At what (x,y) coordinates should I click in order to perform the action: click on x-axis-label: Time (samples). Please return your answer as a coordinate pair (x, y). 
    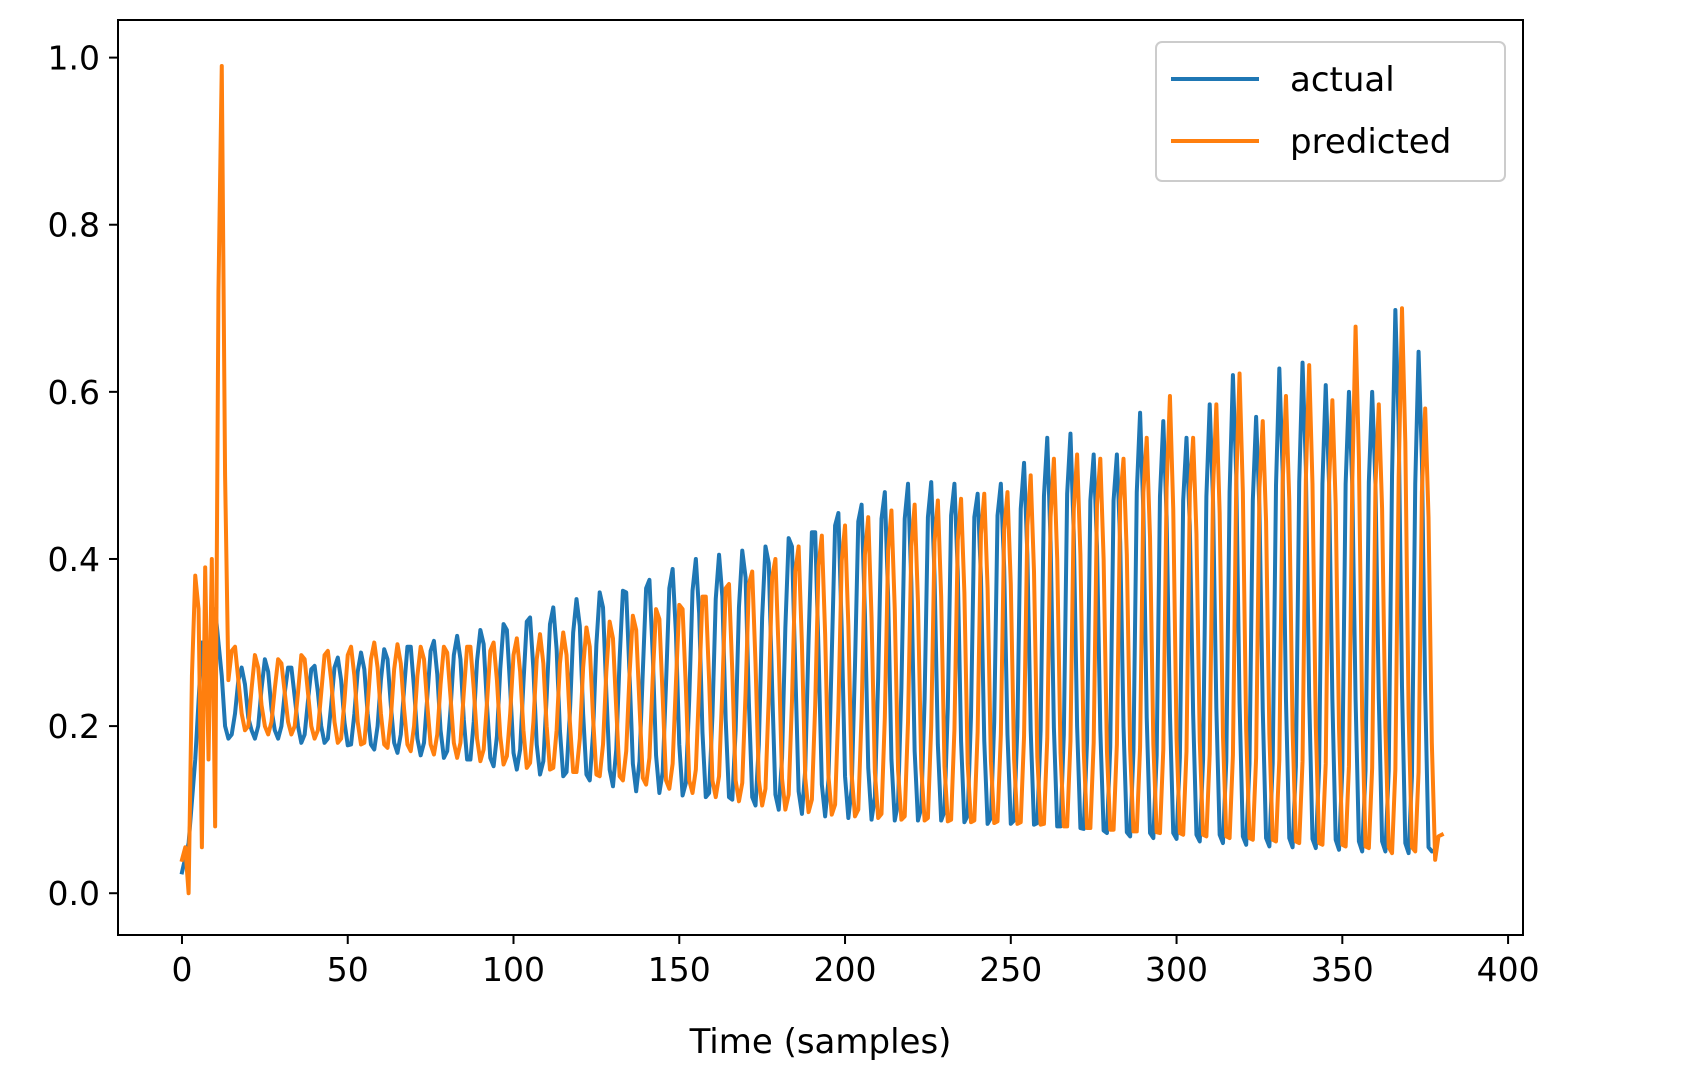
    Looking at the image, I should click on (820, 1042).